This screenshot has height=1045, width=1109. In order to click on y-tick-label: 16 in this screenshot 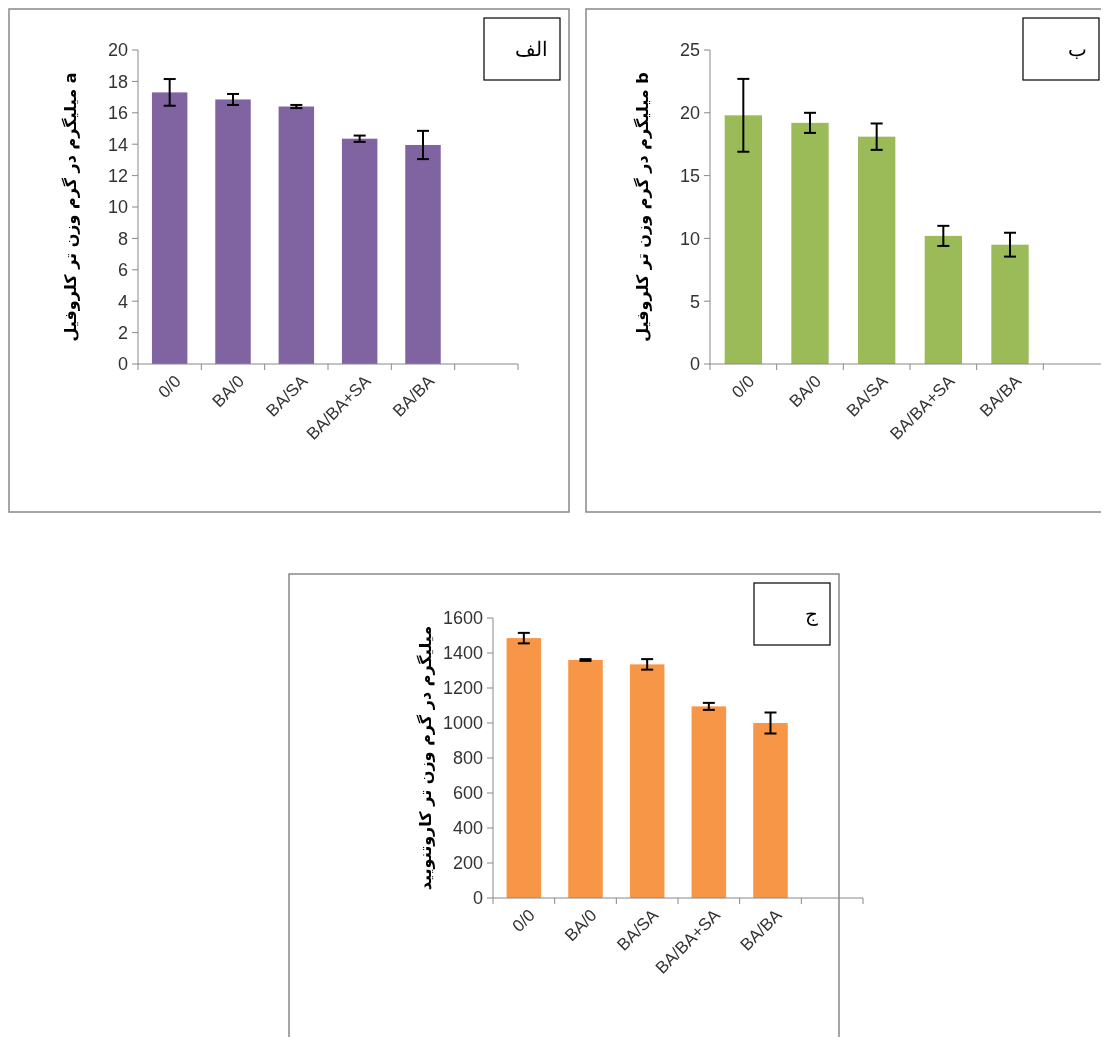, I will do `click(117, 113)`.